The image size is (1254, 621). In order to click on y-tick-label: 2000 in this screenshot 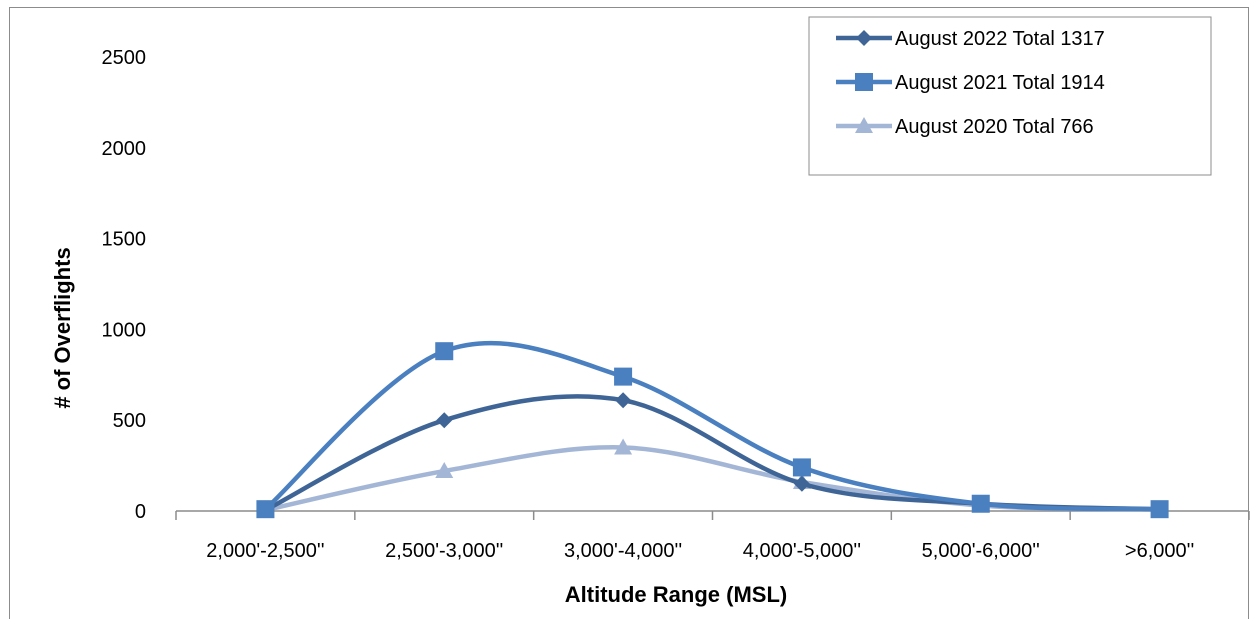, I will do `click(124, 149)`.